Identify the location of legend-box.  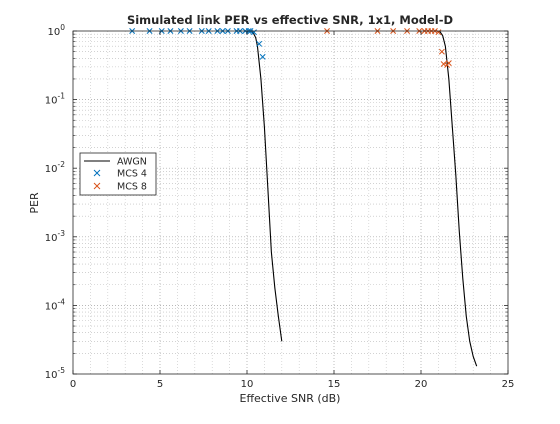
(118, 174).